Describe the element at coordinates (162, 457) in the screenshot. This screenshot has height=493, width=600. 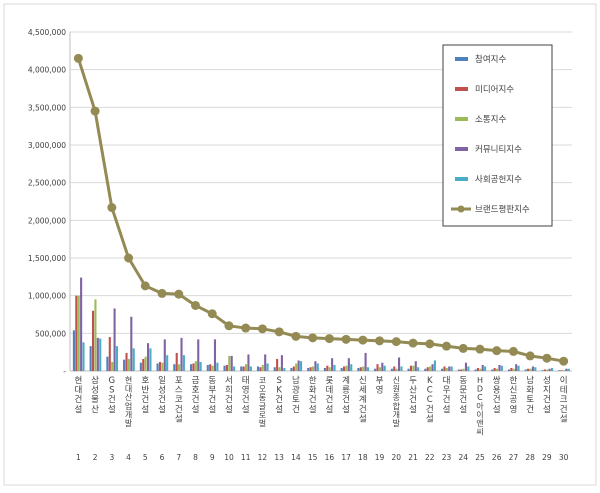
I see `x-rank-label: 6` at that location.